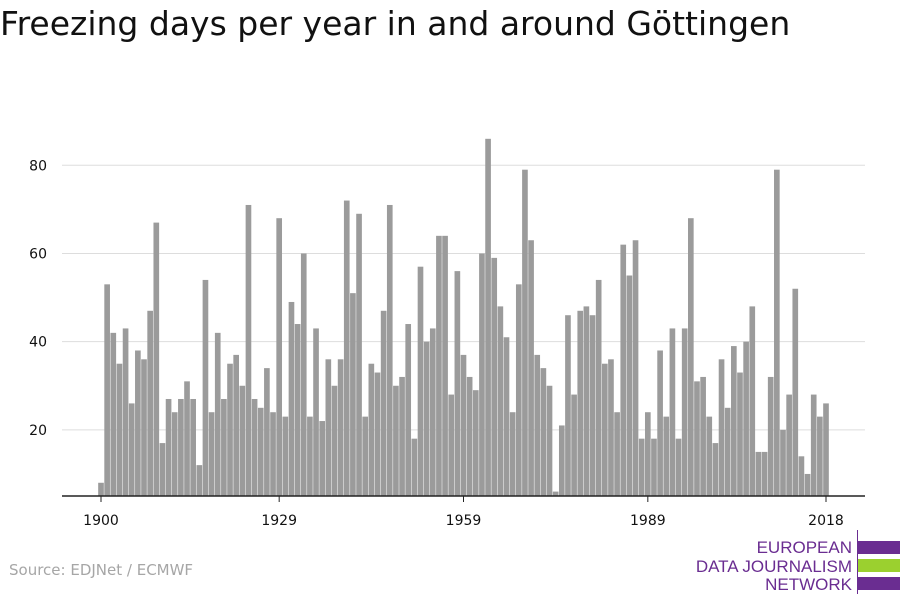 The image size is (900, 600). I want to click on bar-1978, so click(580, 403).